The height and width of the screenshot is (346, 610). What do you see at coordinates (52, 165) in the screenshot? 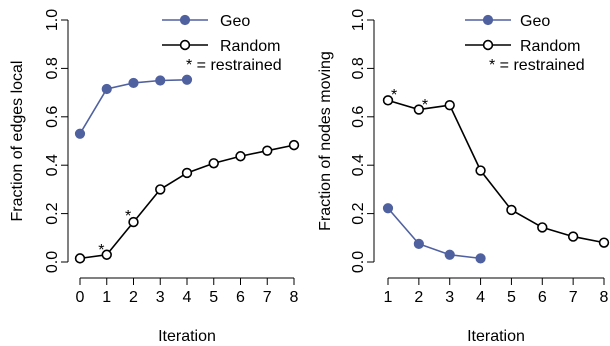
I see `c0-y-tick-label-2: 0.4` at bounding box center [52, 165].